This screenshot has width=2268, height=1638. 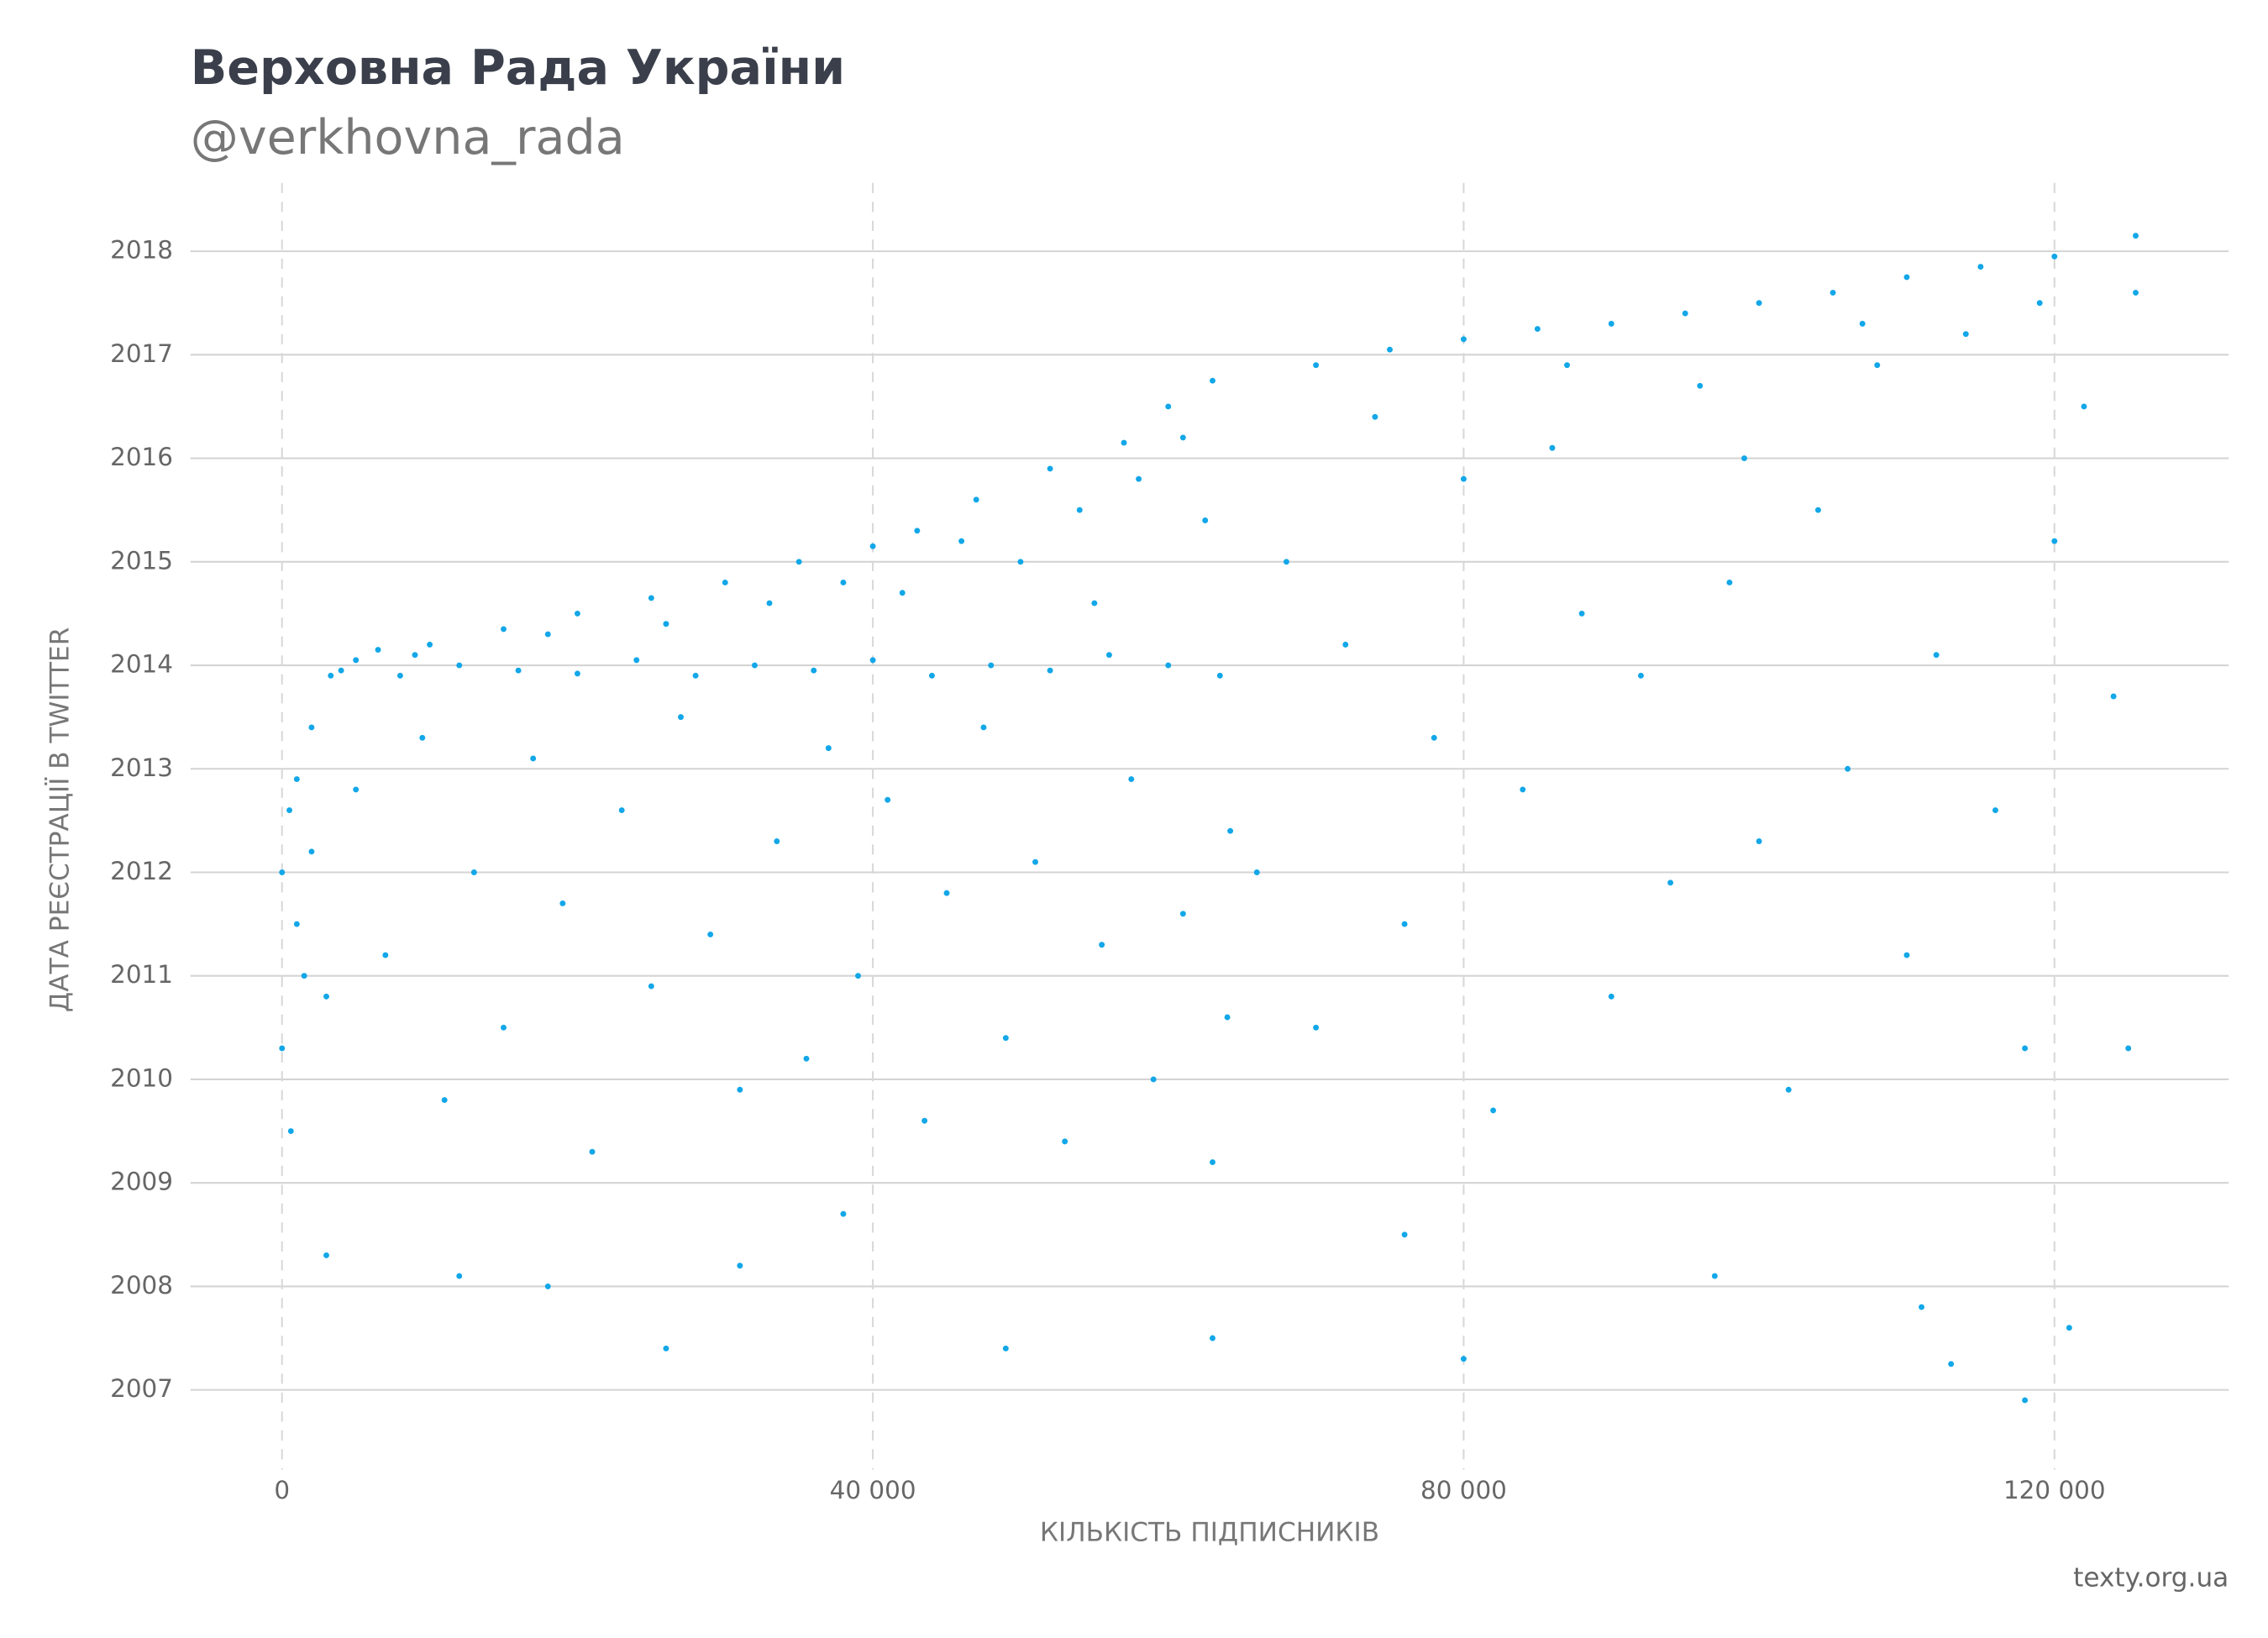 I want to click on y-tick-label: 2010, so click(x=141, y=1077).